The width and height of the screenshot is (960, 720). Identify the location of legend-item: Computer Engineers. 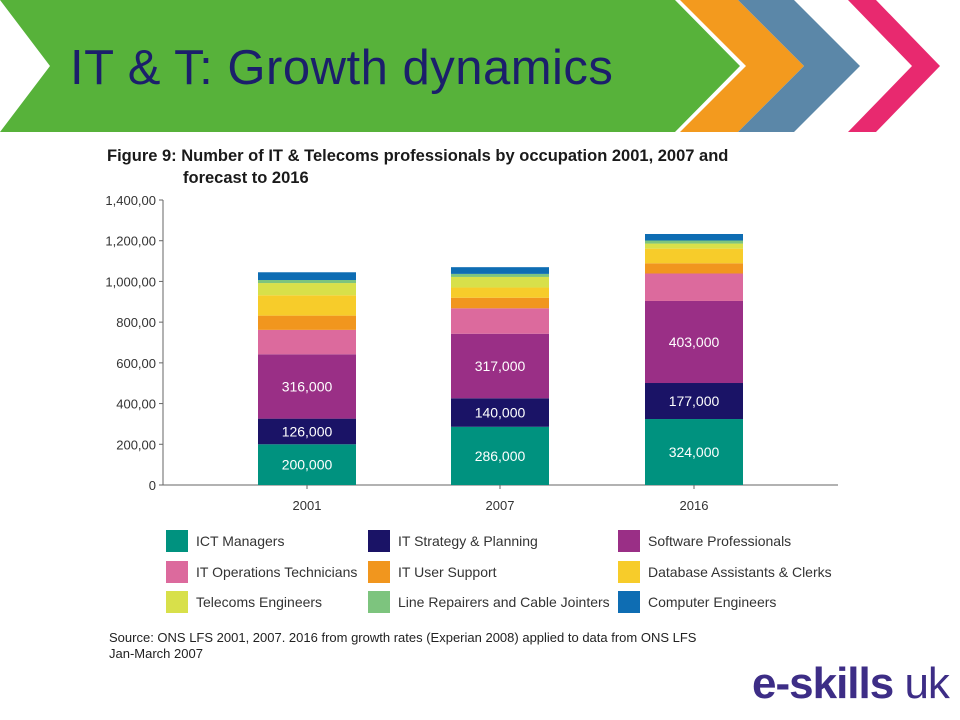
(697, 602).